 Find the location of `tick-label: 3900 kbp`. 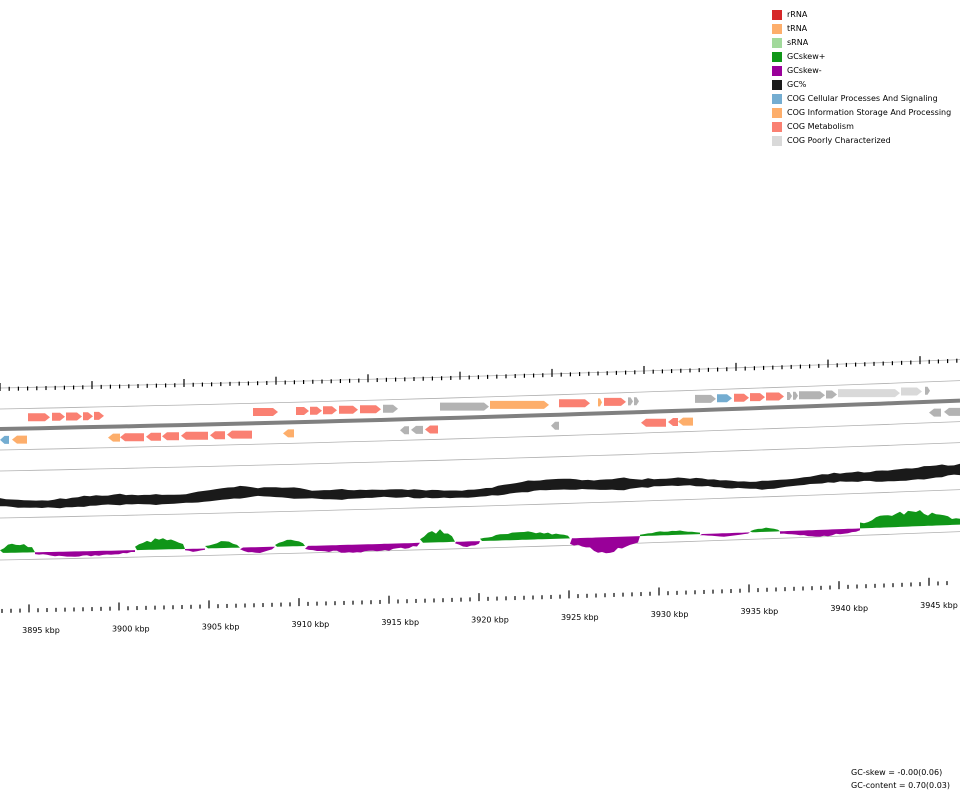

tick-label: 3900 kbp is located at coordinates (131, 628).